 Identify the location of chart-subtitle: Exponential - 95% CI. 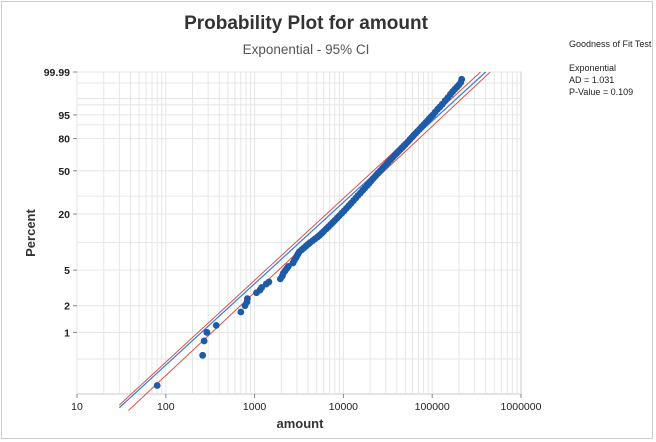
(306, 49).